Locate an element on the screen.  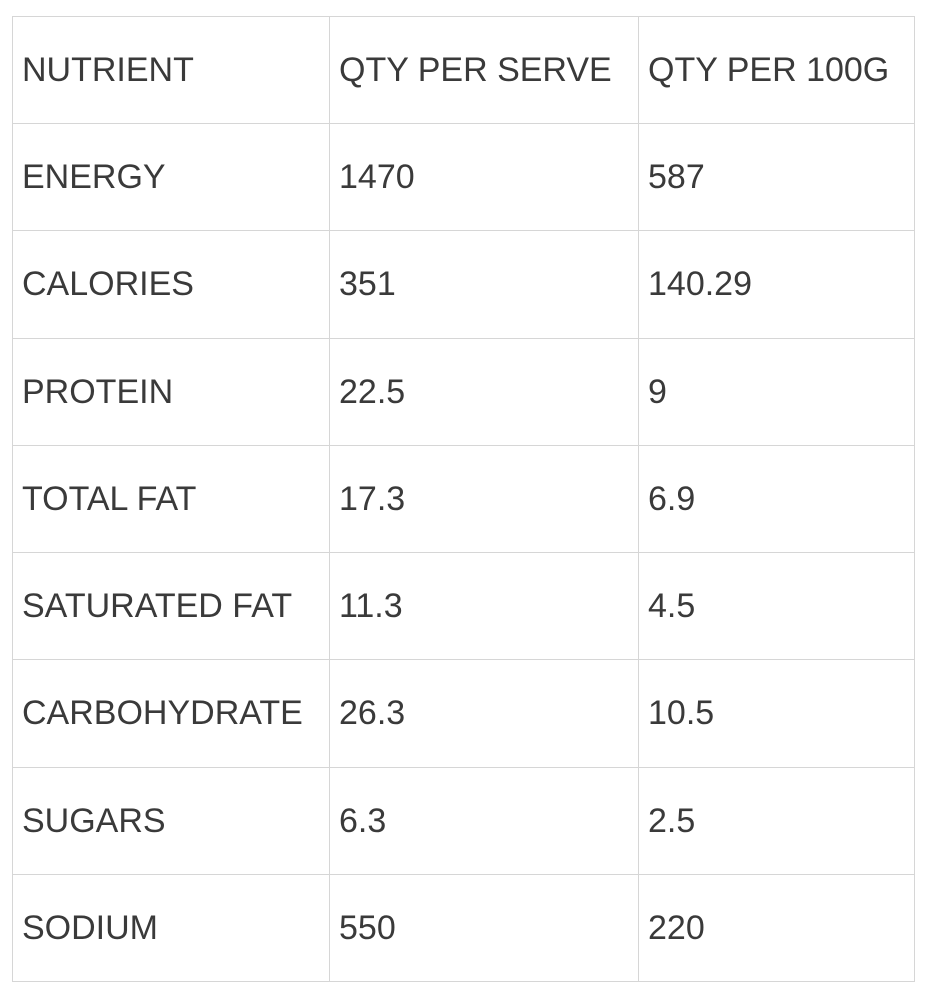
qty-per-100g: 2.5 is located at coordinates (776, 820).